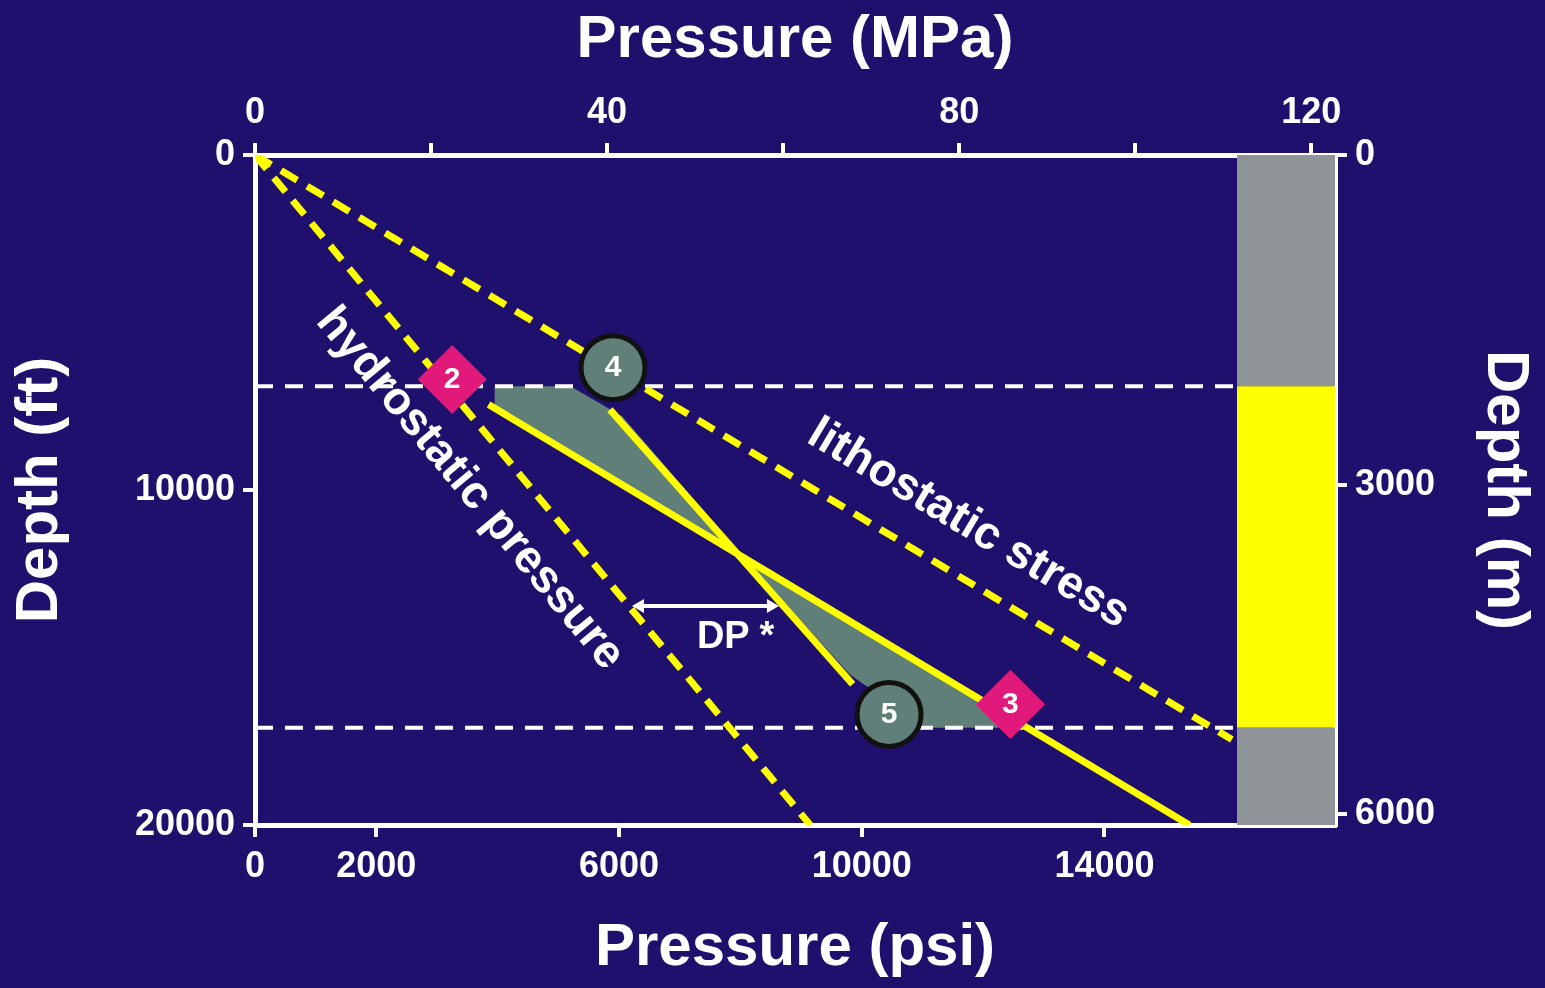 The height and width of the screenshot is (988, 1545). Describe the element at coordinates (735, 635) in the screenshot. I see `annotation: DP *` at that location.